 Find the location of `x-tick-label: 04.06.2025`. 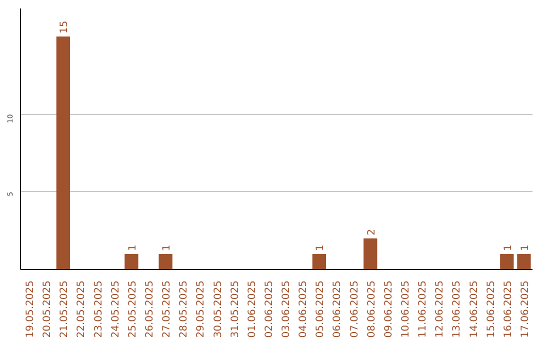

x-tick-label: 04.06.2025 is located at coordinates (304, 309).